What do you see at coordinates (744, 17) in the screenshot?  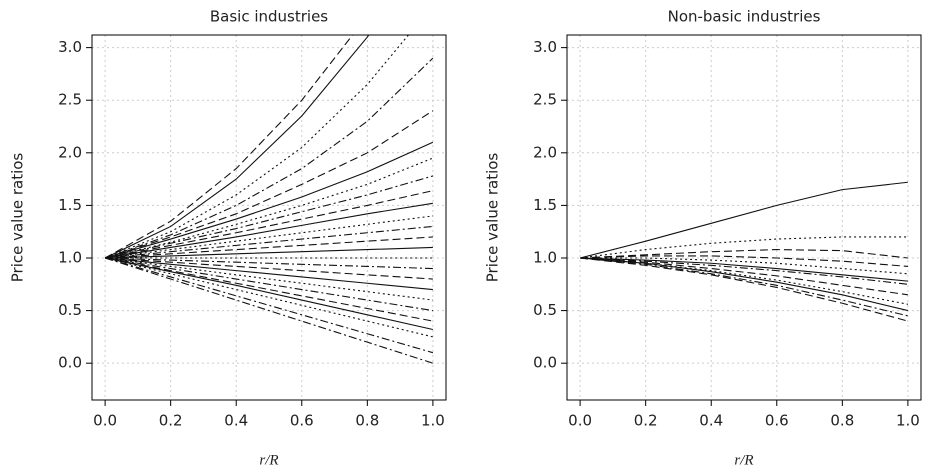 I see `chart-title: Non-basic industries` at bounding box center [744, 17].